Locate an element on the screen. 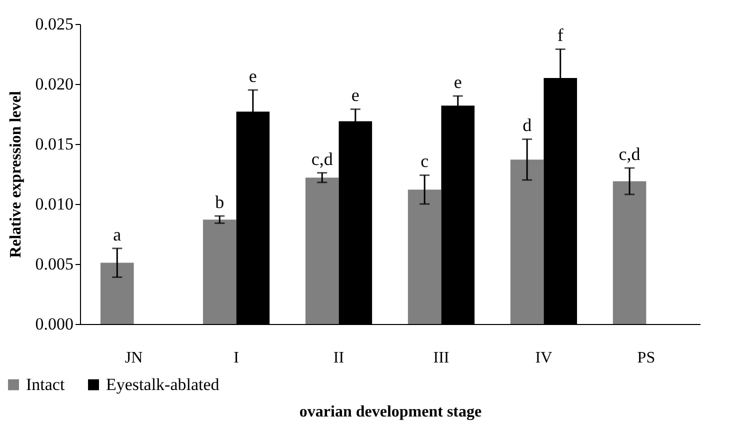  y-axis-title: Relative expression level is located at coordinates (15, 174).